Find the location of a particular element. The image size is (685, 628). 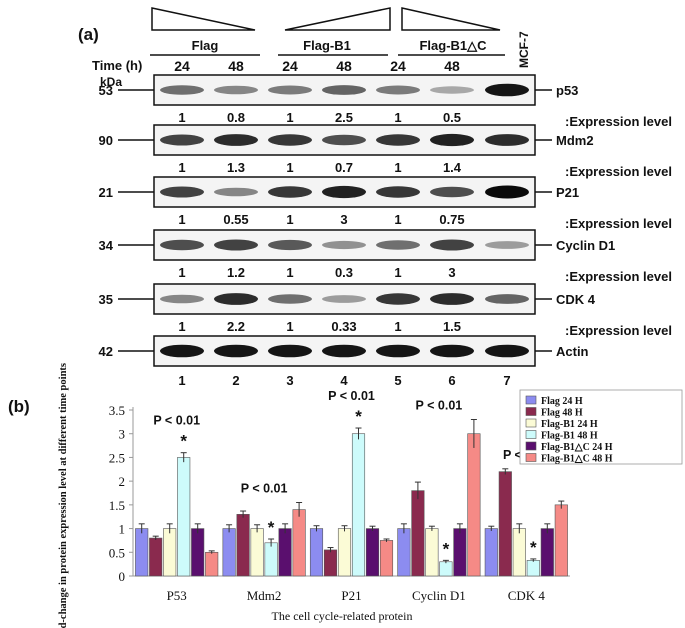

group-label-flag-b1-dc: Flag-B1△C is located at coordinates (453, 45).